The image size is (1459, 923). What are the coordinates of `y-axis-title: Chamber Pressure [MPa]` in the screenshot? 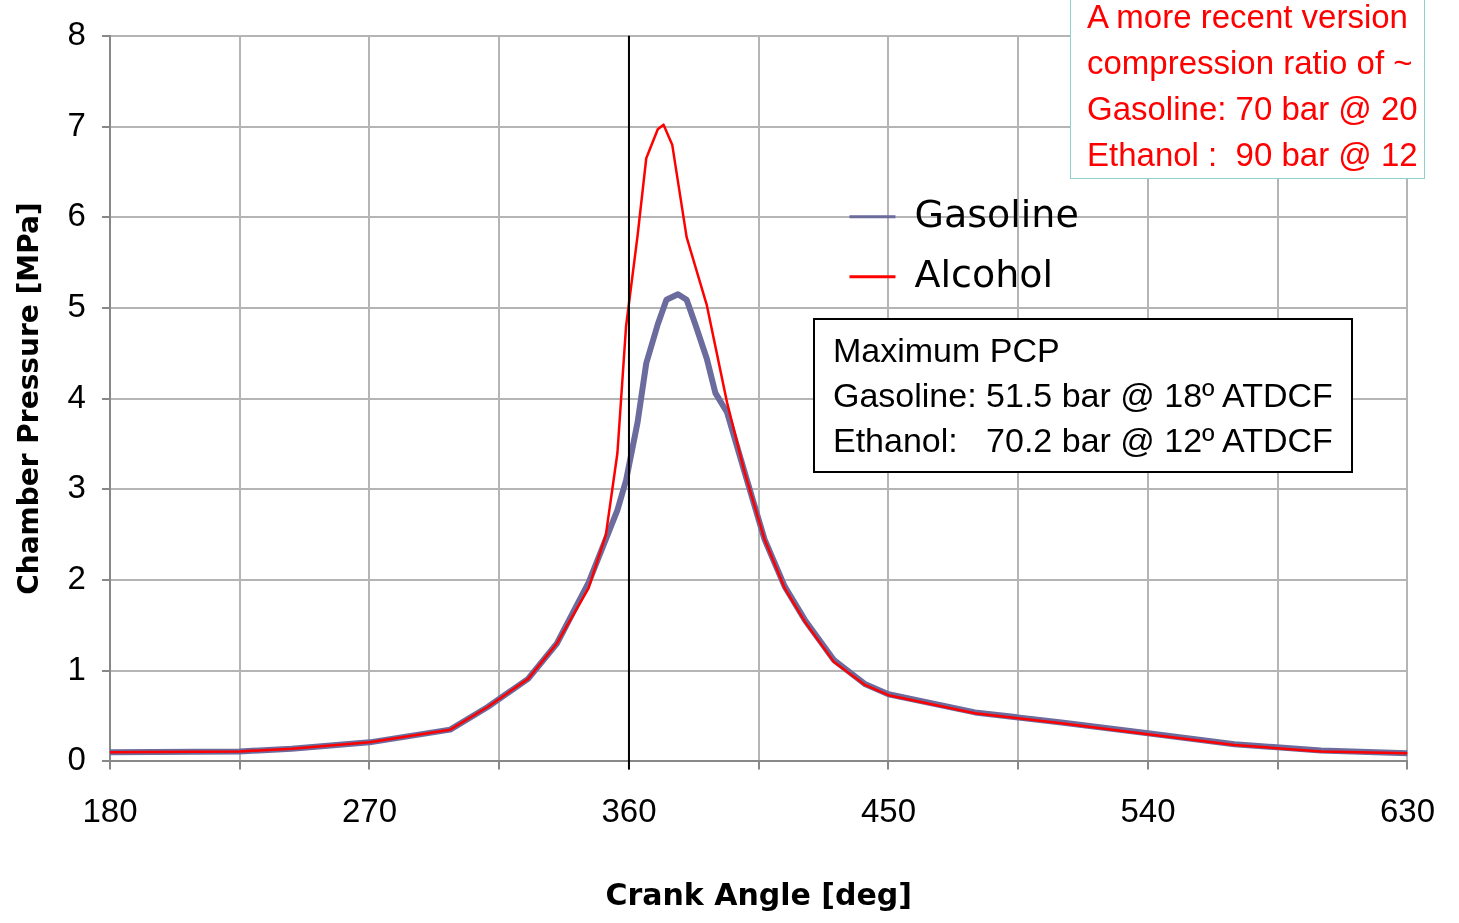 It's located at (29, 398).